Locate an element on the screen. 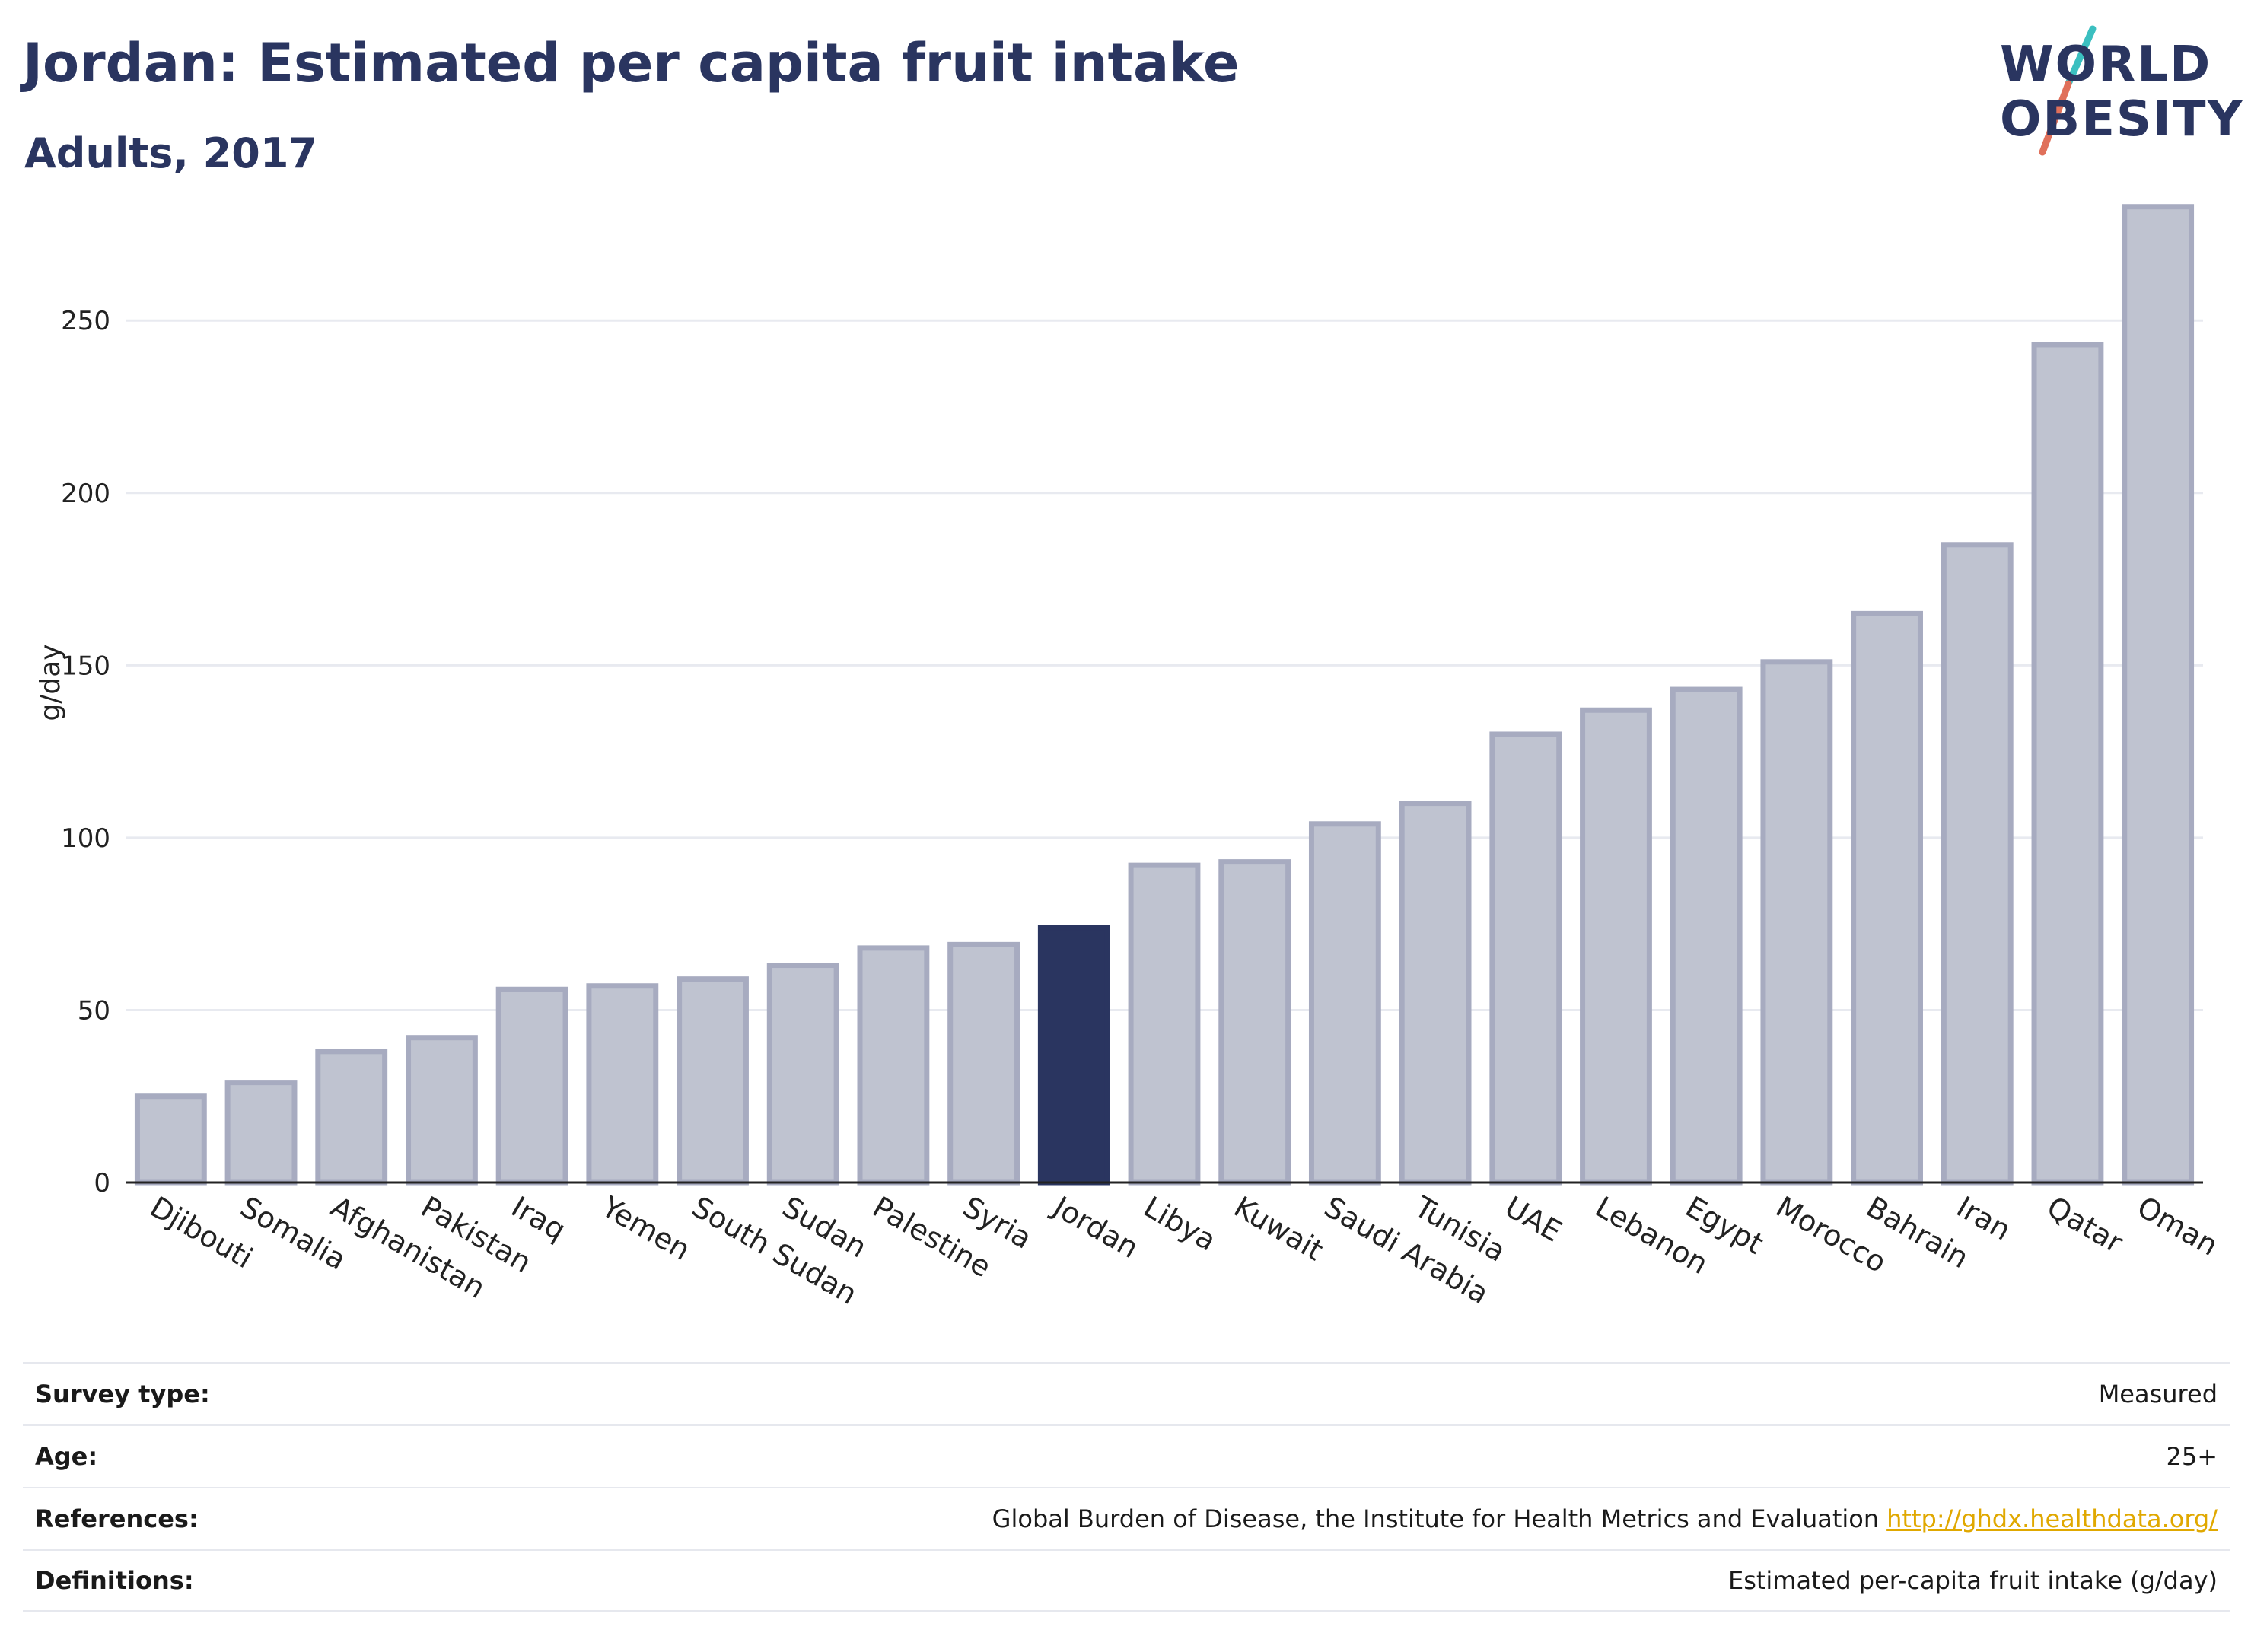  bar-oman is located at coordinates (2158, 695).